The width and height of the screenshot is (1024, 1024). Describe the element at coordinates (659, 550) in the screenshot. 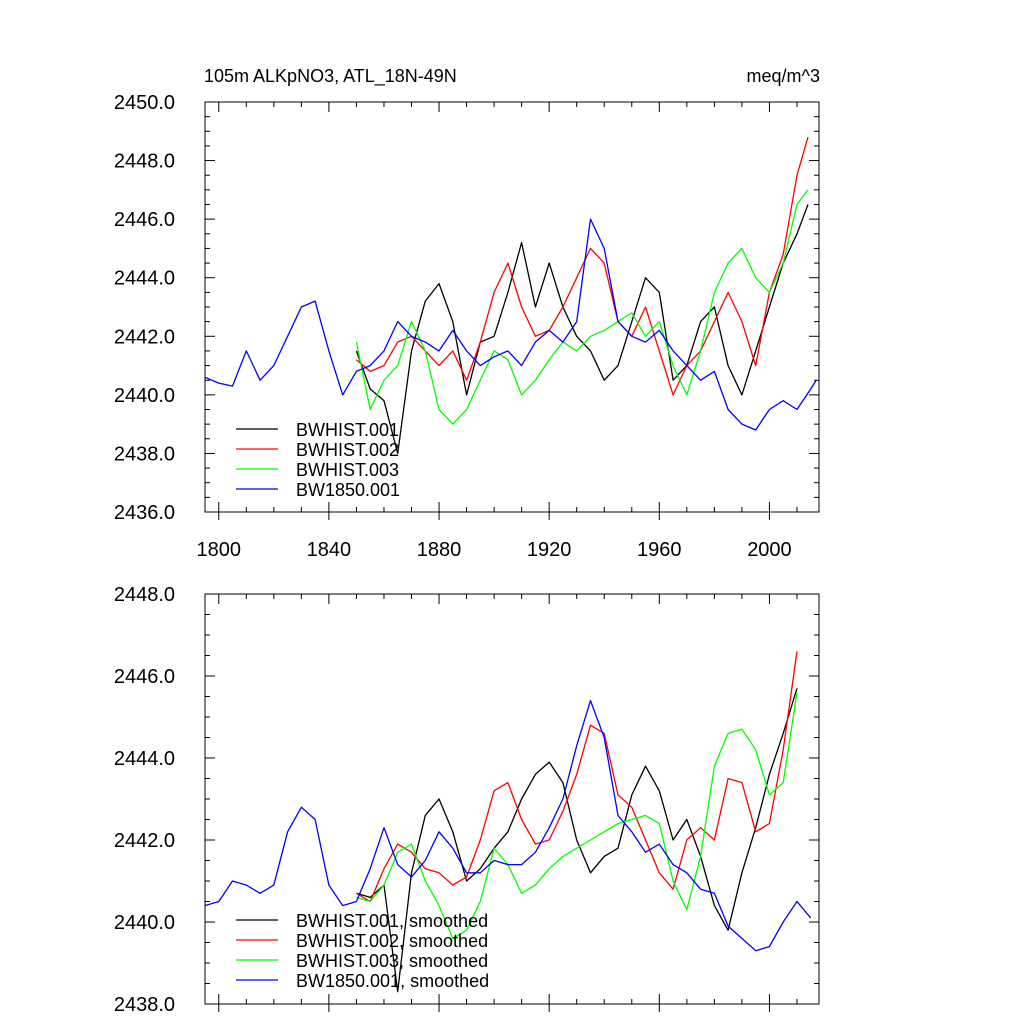

I see `x-tick-label: 1960` at that location.